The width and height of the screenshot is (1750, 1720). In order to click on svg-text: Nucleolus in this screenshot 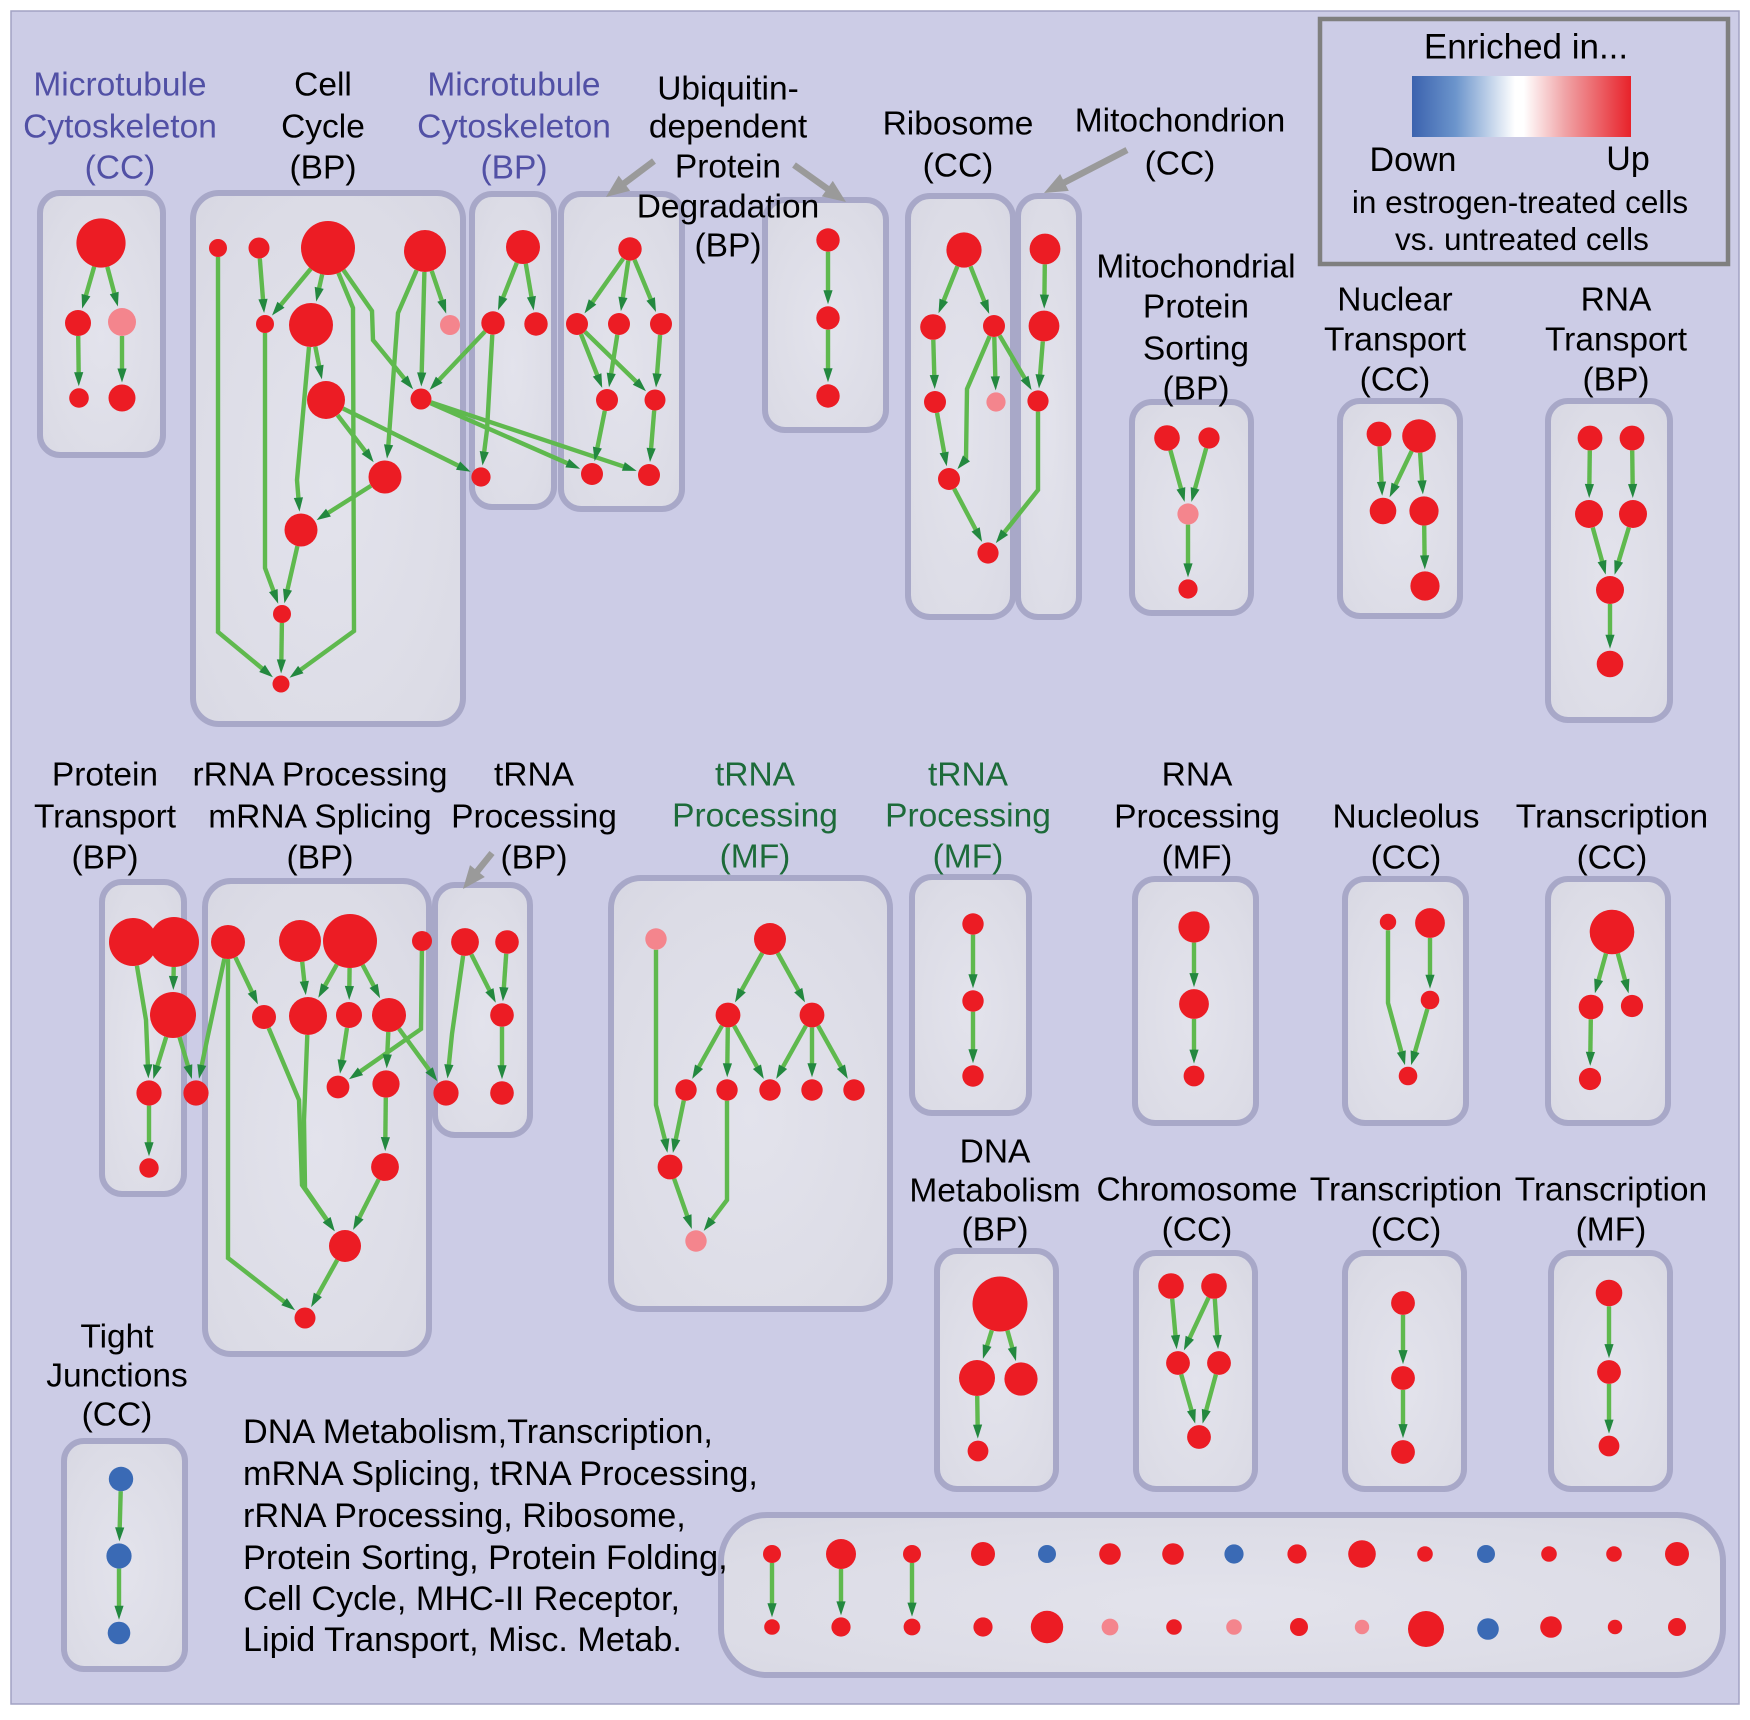, I will do `click(1405, 817)`.